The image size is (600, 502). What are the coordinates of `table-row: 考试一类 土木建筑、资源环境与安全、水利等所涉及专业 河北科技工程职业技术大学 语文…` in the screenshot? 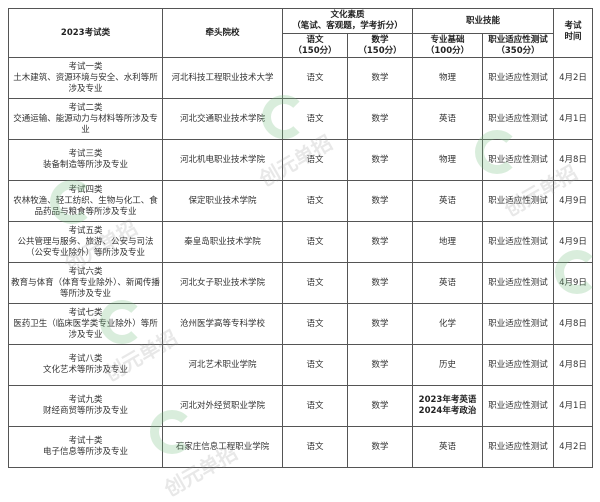 It's located at (301, 78).